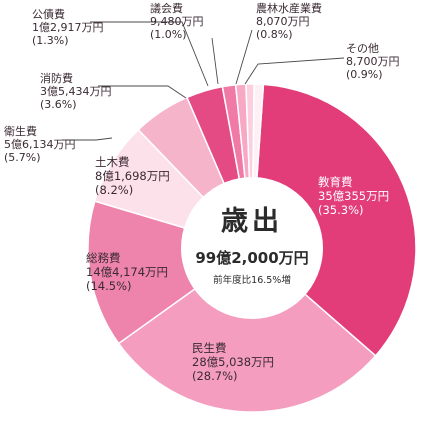 The width and height of the screenshot is (435, 427). I want to click on slice-label-amount-3: 8億1,698万円, so click(132, 176).